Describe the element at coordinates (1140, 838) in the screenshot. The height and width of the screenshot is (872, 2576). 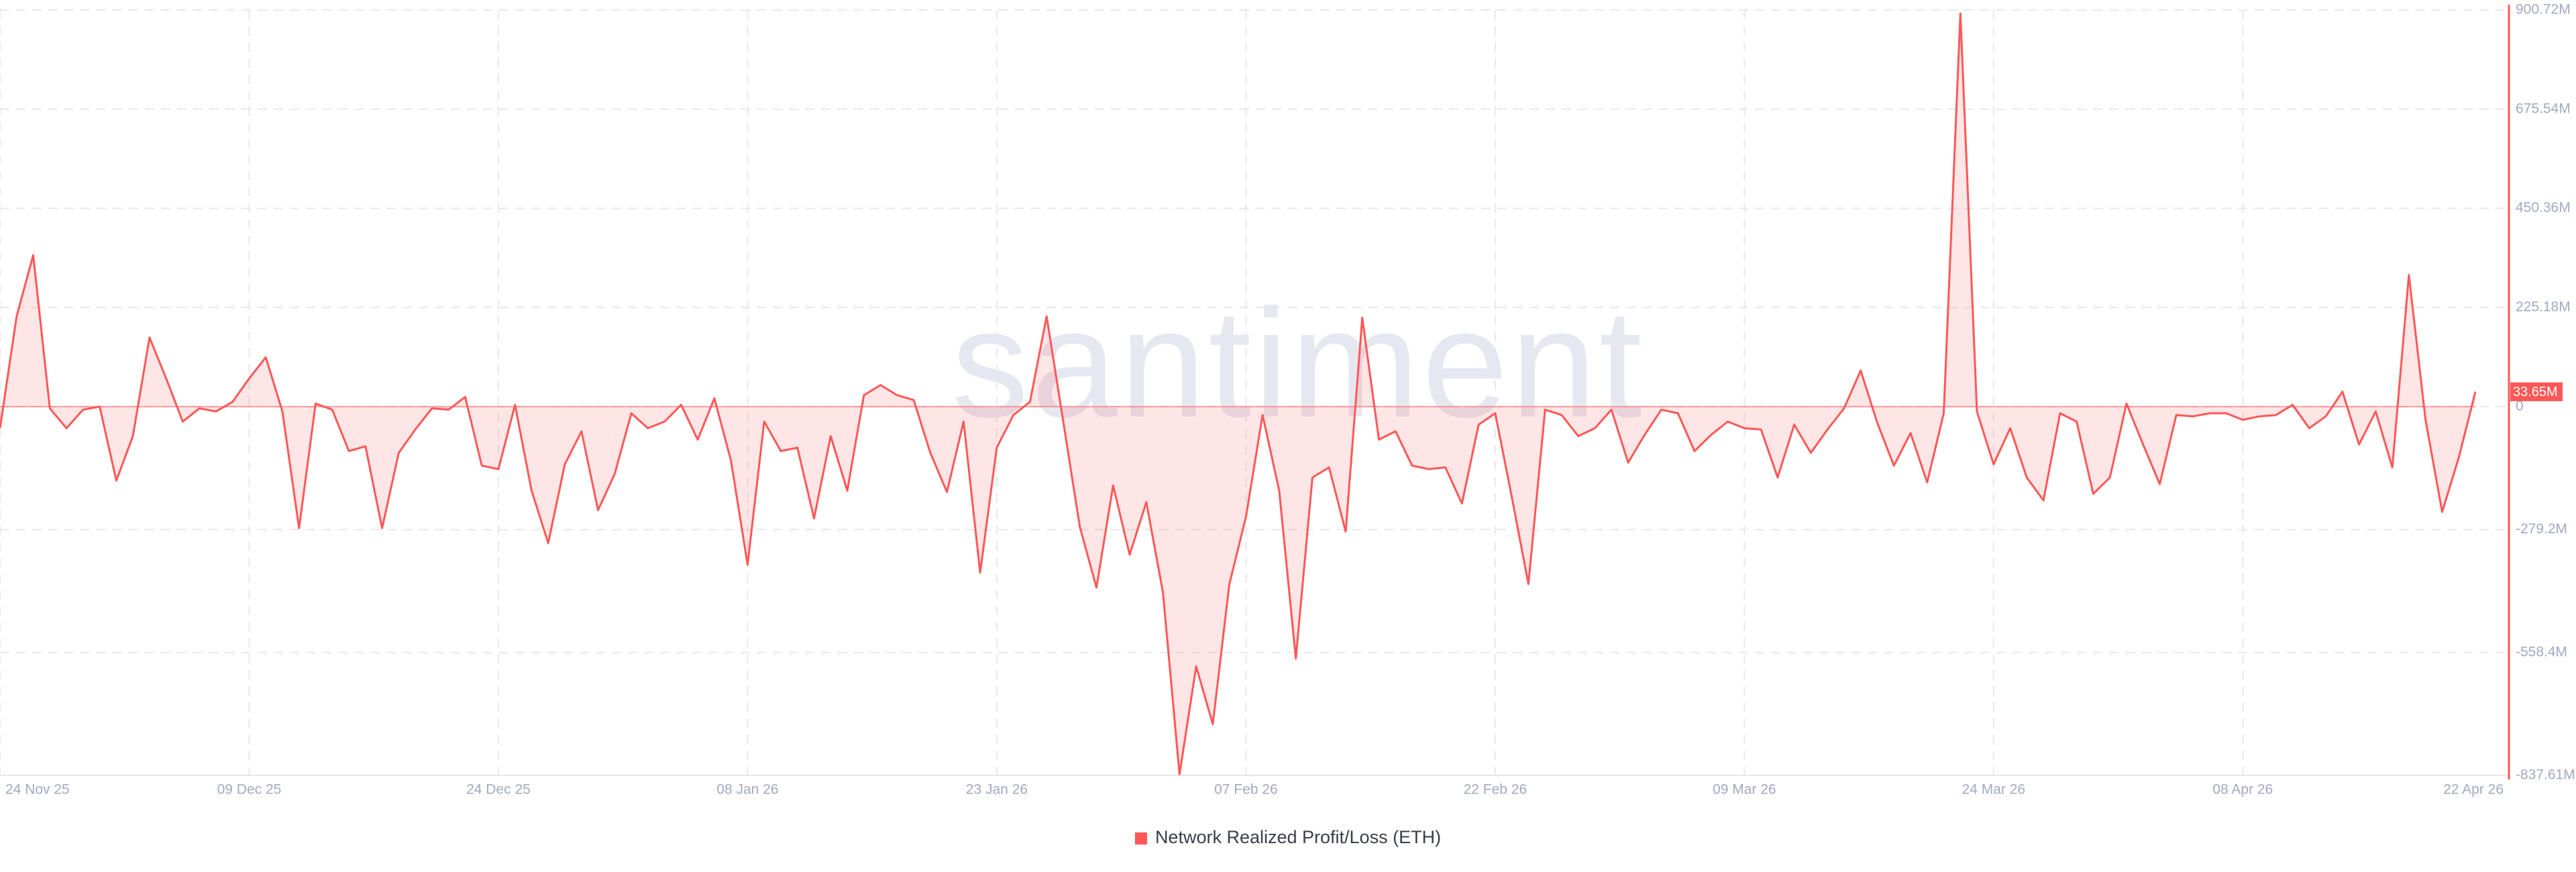
I see `legend-swatch` at that location.